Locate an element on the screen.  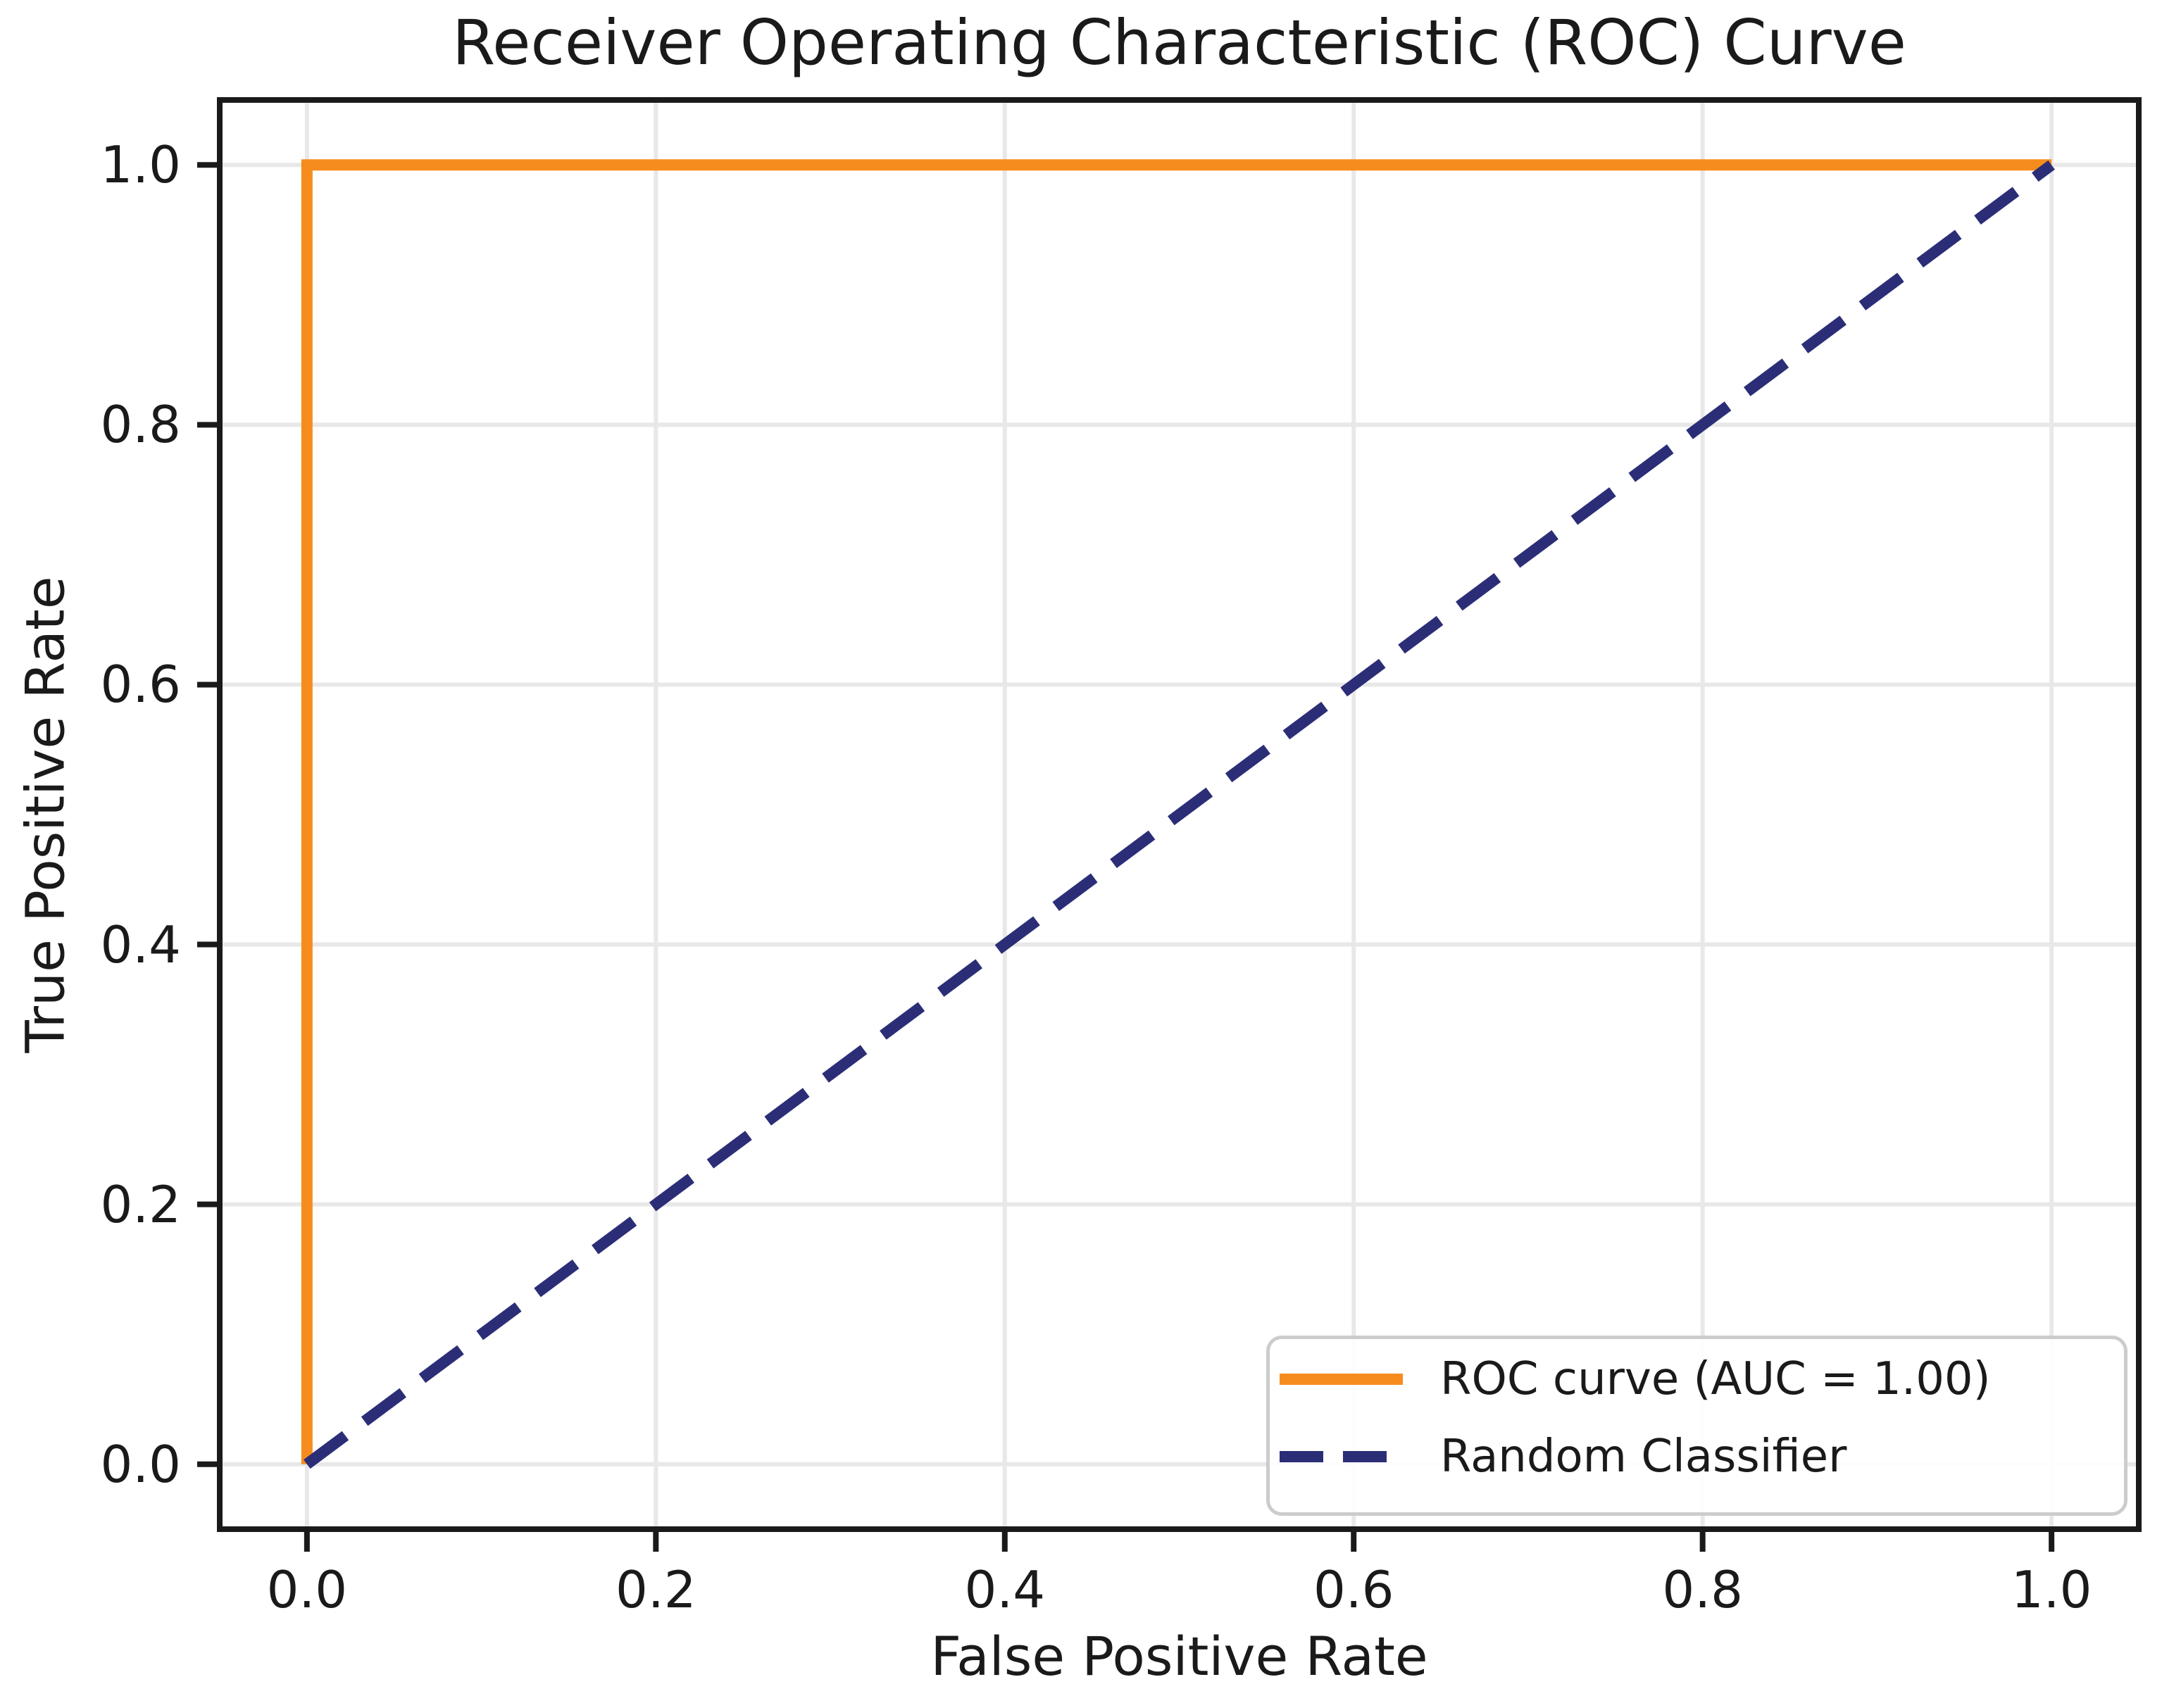
y-tick-label: 0.2 is located at coordinates (141, 1204).